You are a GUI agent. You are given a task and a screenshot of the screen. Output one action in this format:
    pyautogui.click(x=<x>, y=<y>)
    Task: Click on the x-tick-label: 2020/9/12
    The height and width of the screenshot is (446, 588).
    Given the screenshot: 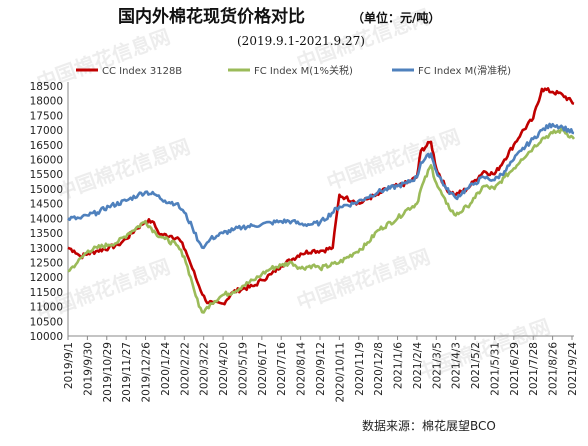 What is the action you would take?
    pyautogui.click(x=321, y=369)
    